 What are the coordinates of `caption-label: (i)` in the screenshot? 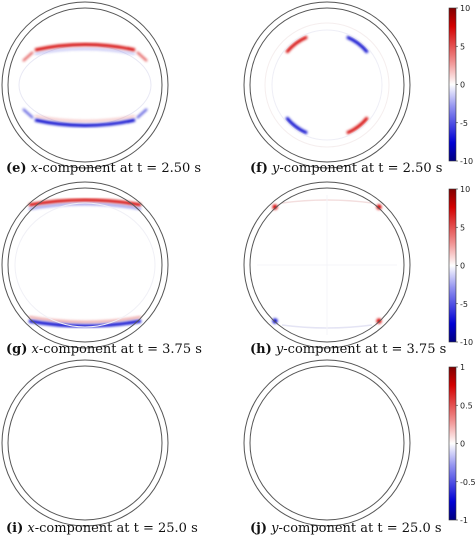 It's located at (15, 528).